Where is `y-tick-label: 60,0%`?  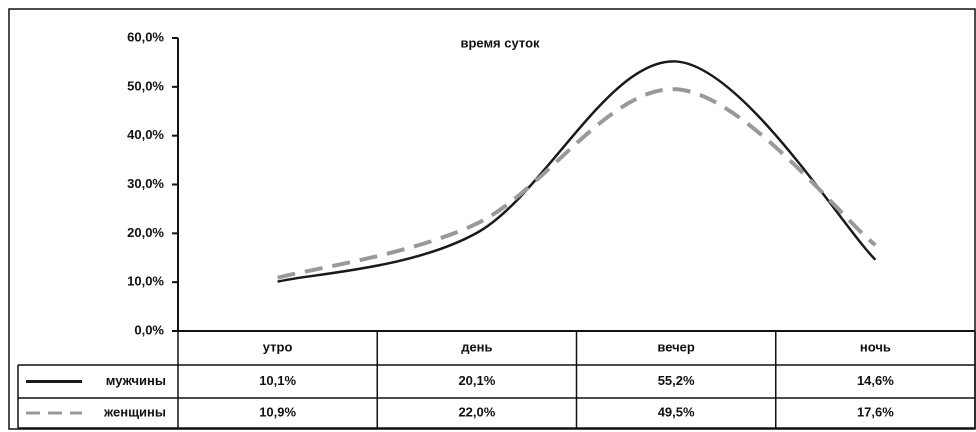 y-tick-label: 60,0% is located at coordinates (145, 36).